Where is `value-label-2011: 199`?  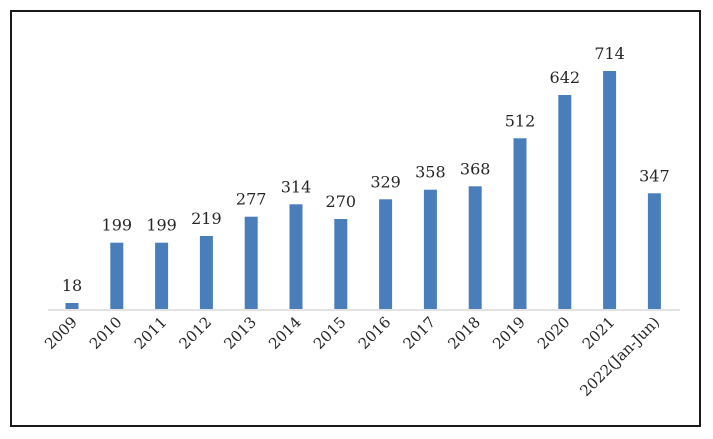
value-label-2011: 199 is located at coordinates (161, 225).